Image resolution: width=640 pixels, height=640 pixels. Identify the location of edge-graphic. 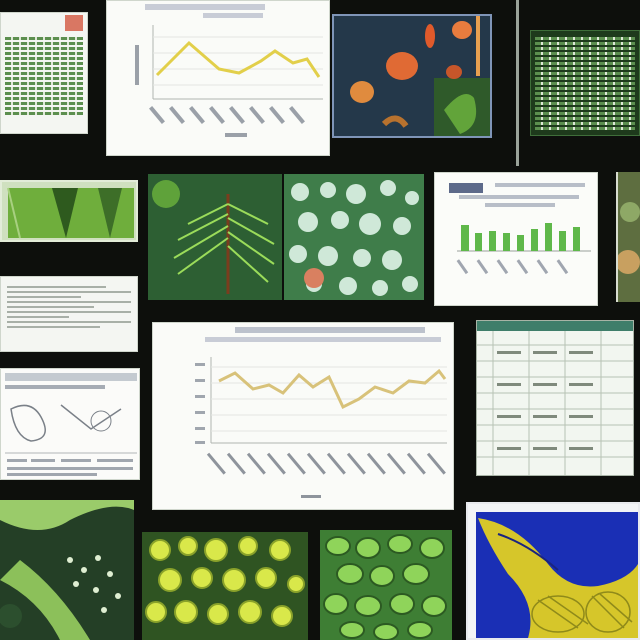
(629, 237).